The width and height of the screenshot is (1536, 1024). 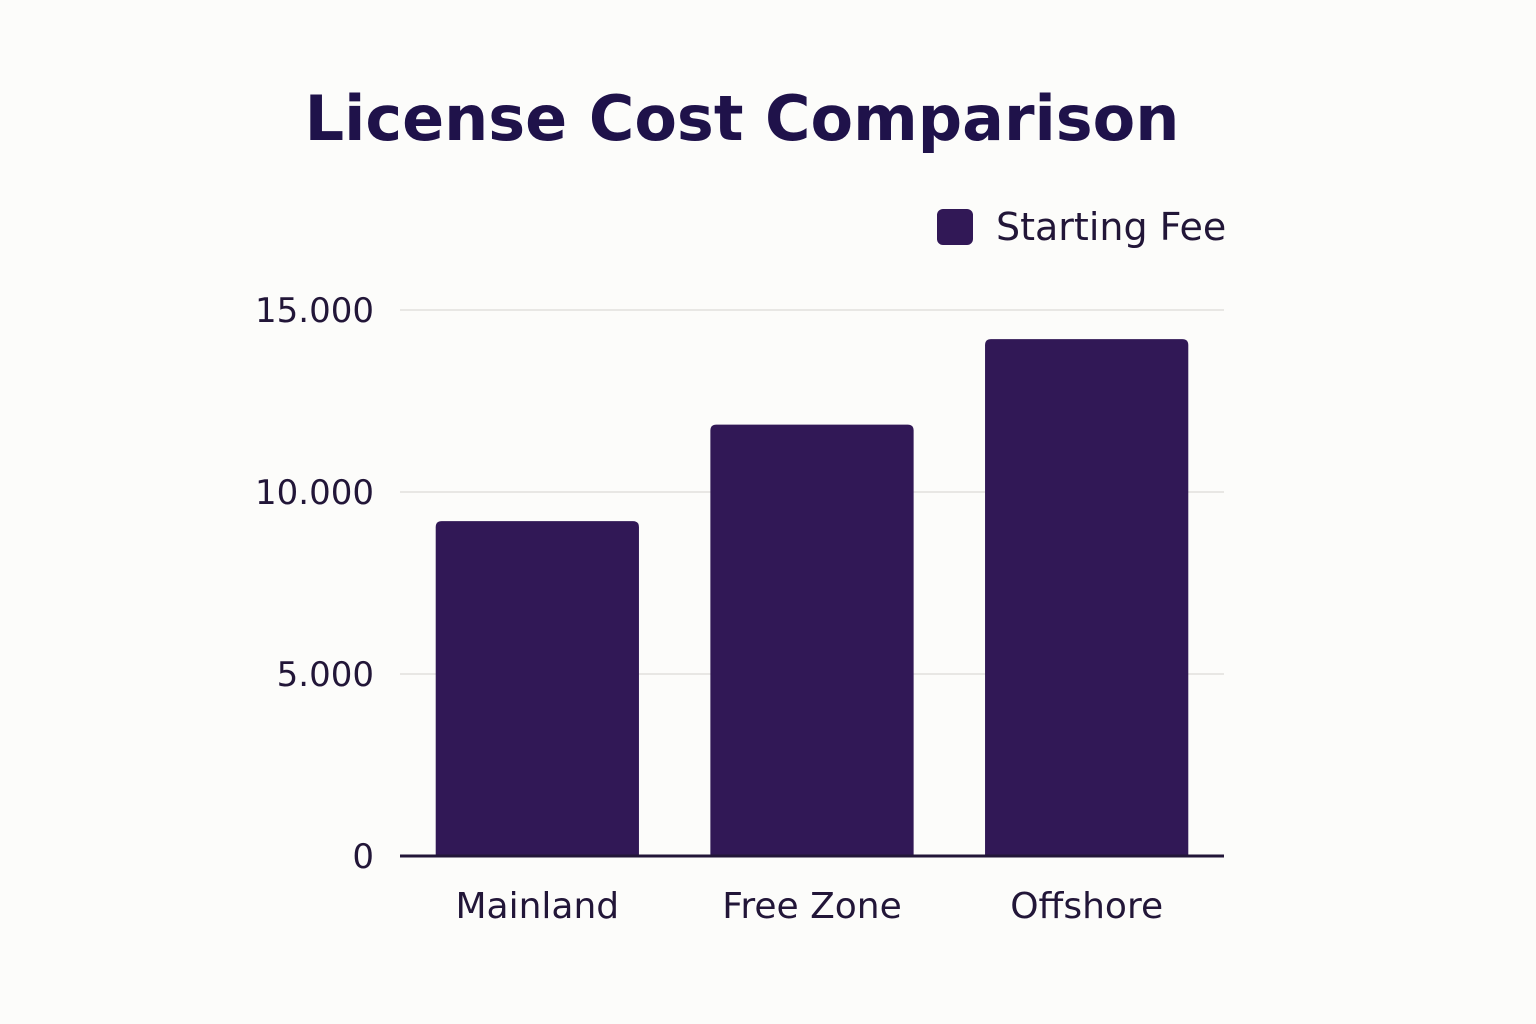 I want to click on y-tick-label: 10.000, so click(x=314, y=493).